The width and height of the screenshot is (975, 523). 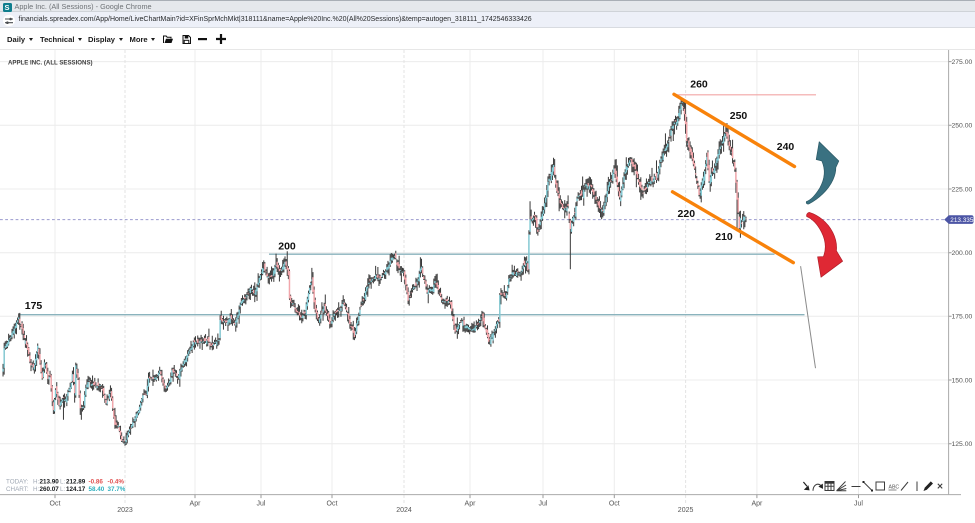 What do you see at coordinates (699, 85) in the screenshot?
I see `svg-text: 260` at bounding box center [699, 85].